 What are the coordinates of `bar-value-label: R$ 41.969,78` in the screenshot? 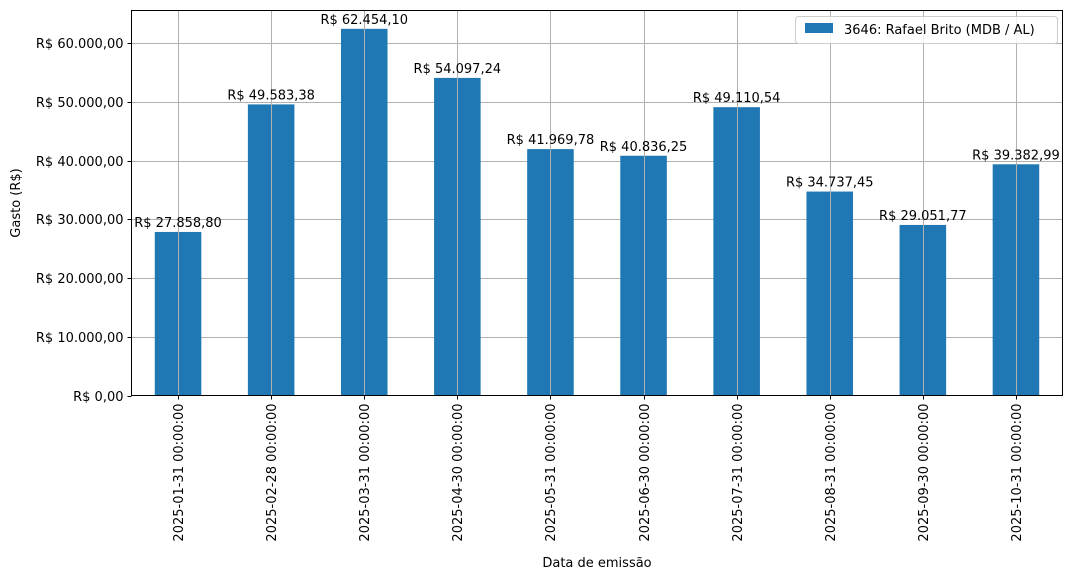 It's located at (551, 140).